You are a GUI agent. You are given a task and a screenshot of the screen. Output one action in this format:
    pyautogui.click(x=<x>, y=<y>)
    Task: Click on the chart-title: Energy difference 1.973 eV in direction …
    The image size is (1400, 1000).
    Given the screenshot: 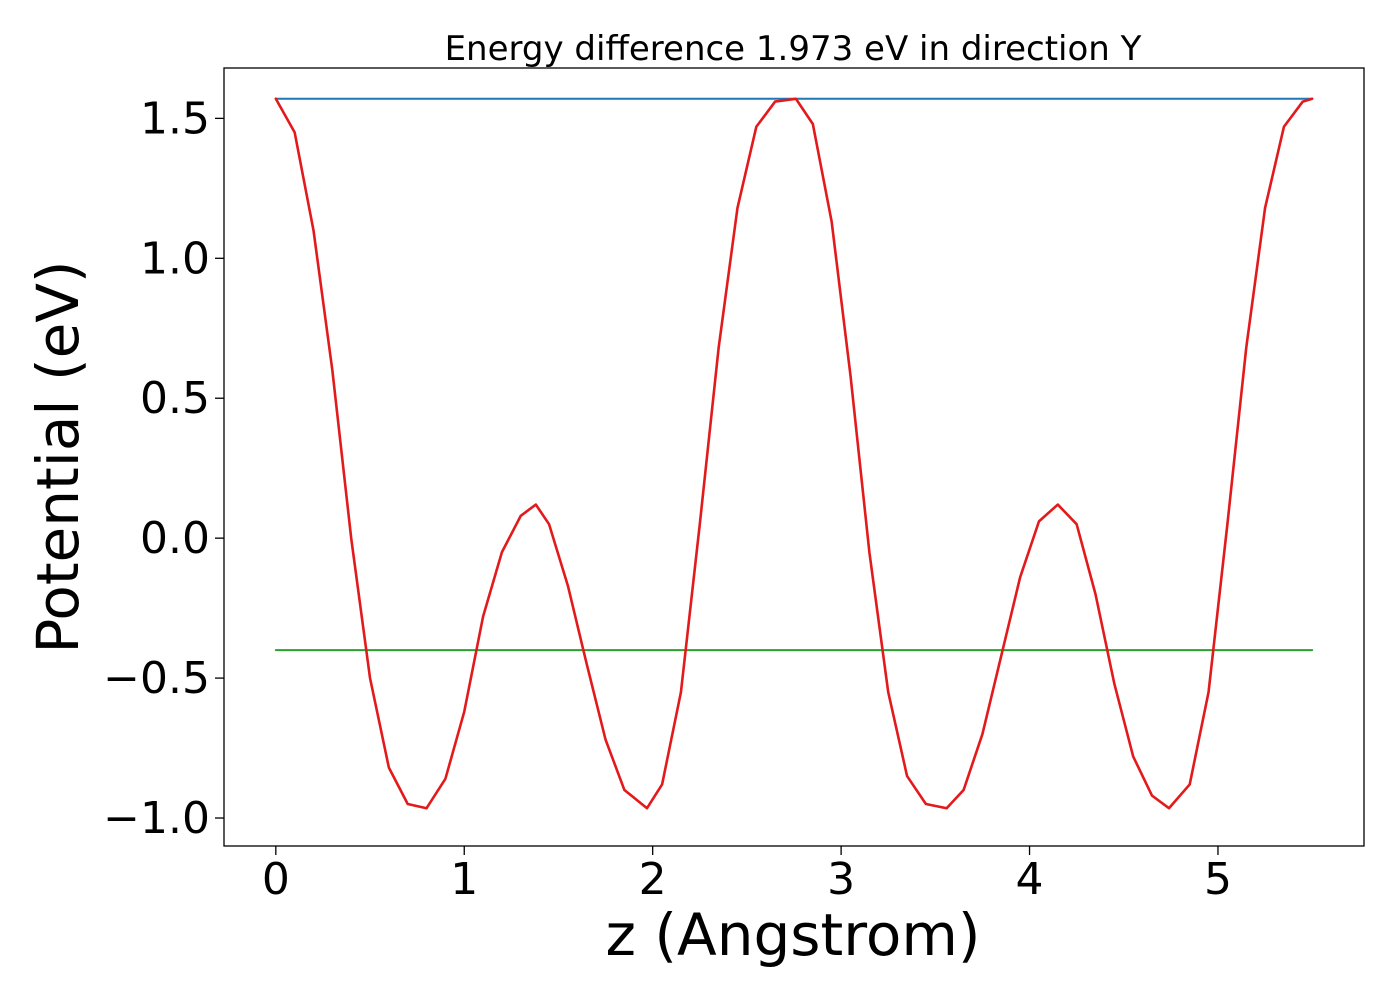 What is the action you would take?
    pyautogui.click(x=793, y=49)
    